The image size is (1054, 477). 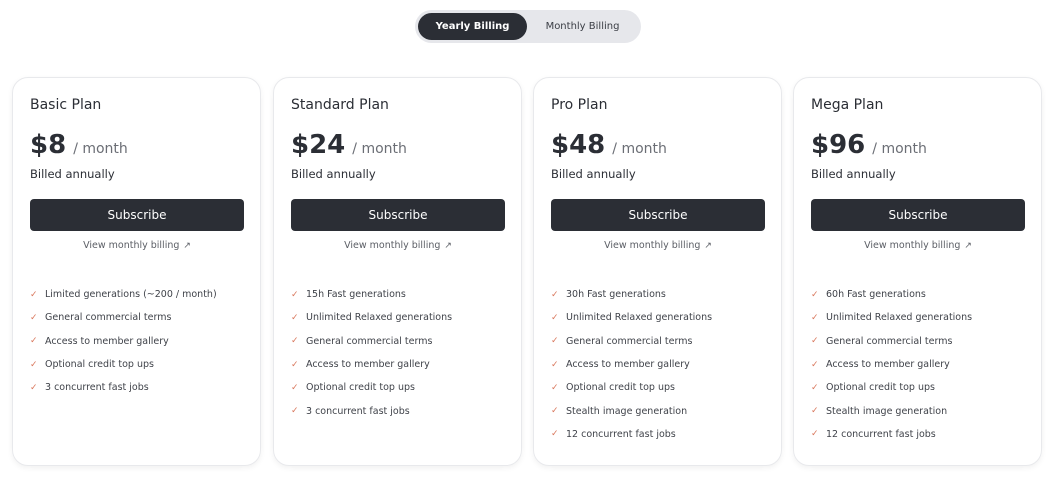 I want to click on plan-title: Standard Plan, so click(x=340, y=105).